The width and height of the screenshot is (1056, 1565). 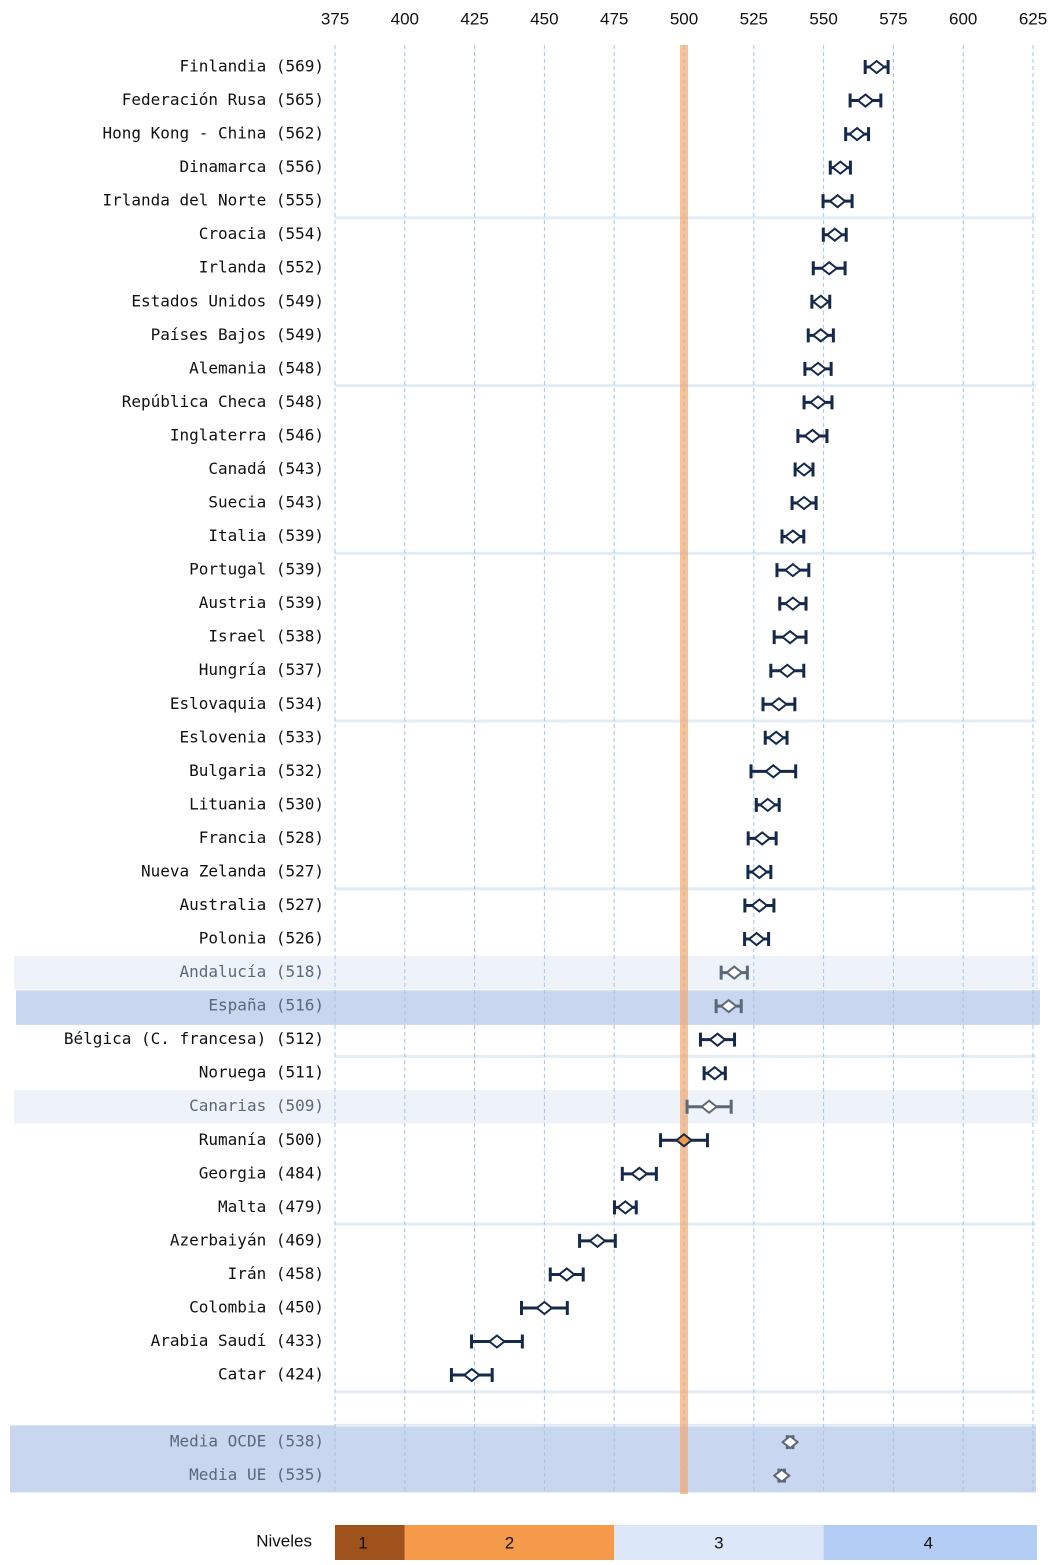 I want to click on row-label: Colombia (450), so click(x=256, y=1306).